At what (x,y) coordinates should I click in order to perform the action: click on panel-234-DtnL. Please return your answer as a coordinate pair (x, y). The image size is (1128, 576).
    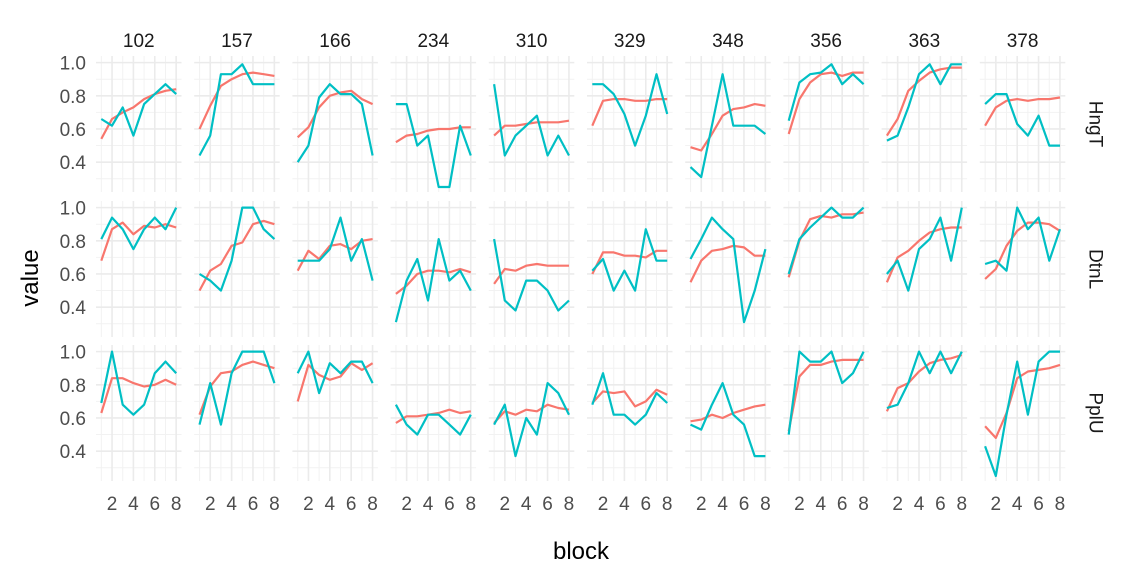
    Looking at the image, I should click on (433, 269).